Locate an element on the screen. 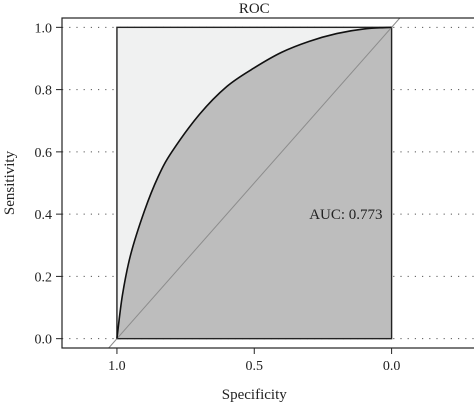  y-tick-label-2: 0.4 is located at coordinates (44, 215).